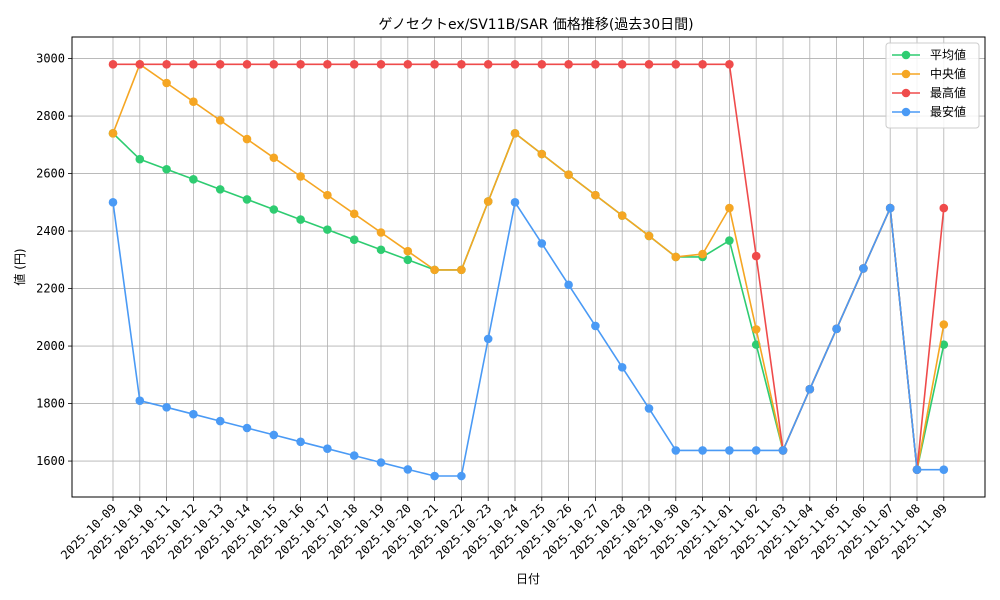  What do you see at coordinates (528, 579) in the screenshot?
I see `x-axis-title: 日付` at bounding box center [528, 579].